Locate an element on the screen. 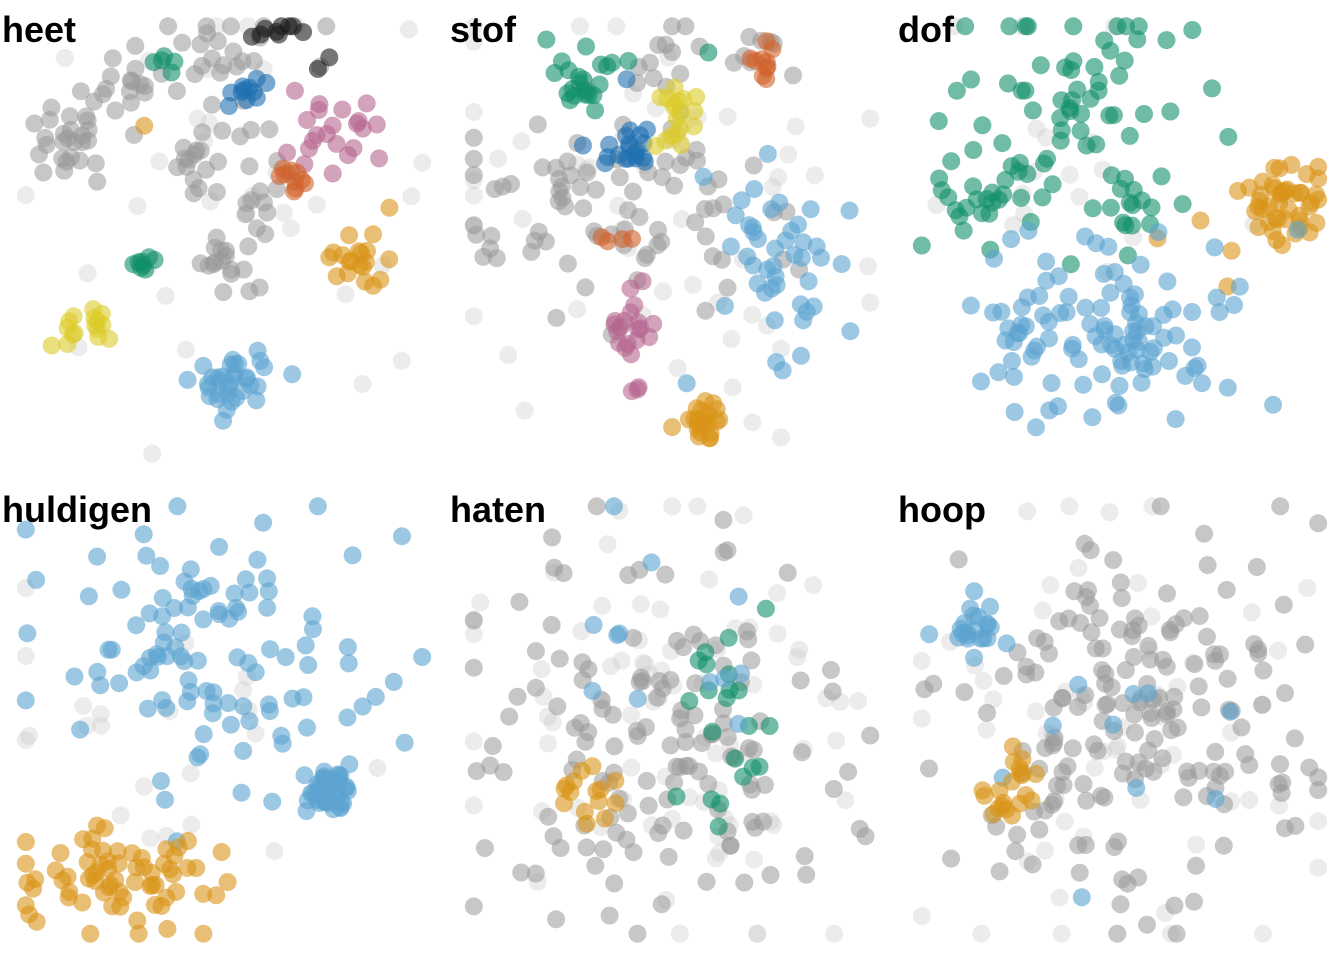 The height and width of the screenshot is (960, 1344). point-vermillion is located at coordinates (767, 66).